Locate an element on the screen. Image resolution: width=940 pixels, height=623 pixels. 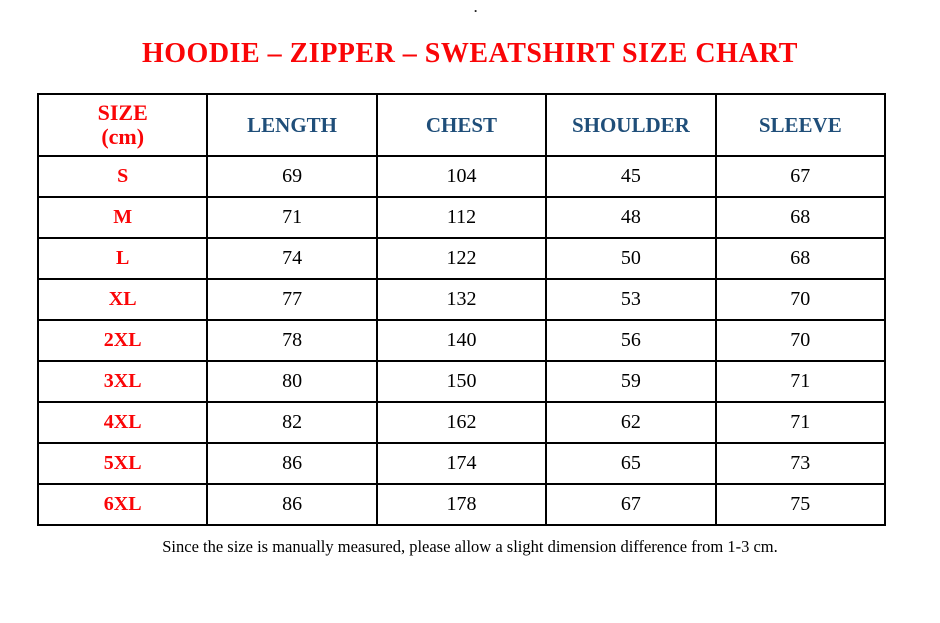
table-row: 3XL 80 150 59 71 is located at coordinates (461, 381).